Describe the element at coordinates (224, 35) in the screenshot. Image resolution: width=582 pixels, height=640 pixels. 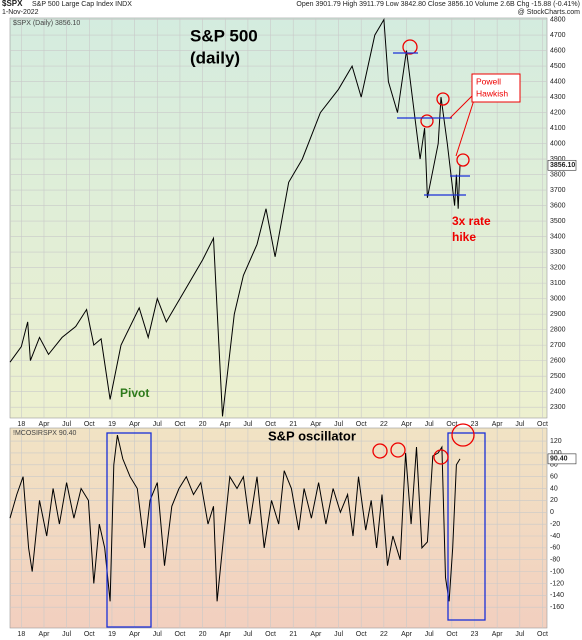
I see `annotation: S&P 500` at that location.